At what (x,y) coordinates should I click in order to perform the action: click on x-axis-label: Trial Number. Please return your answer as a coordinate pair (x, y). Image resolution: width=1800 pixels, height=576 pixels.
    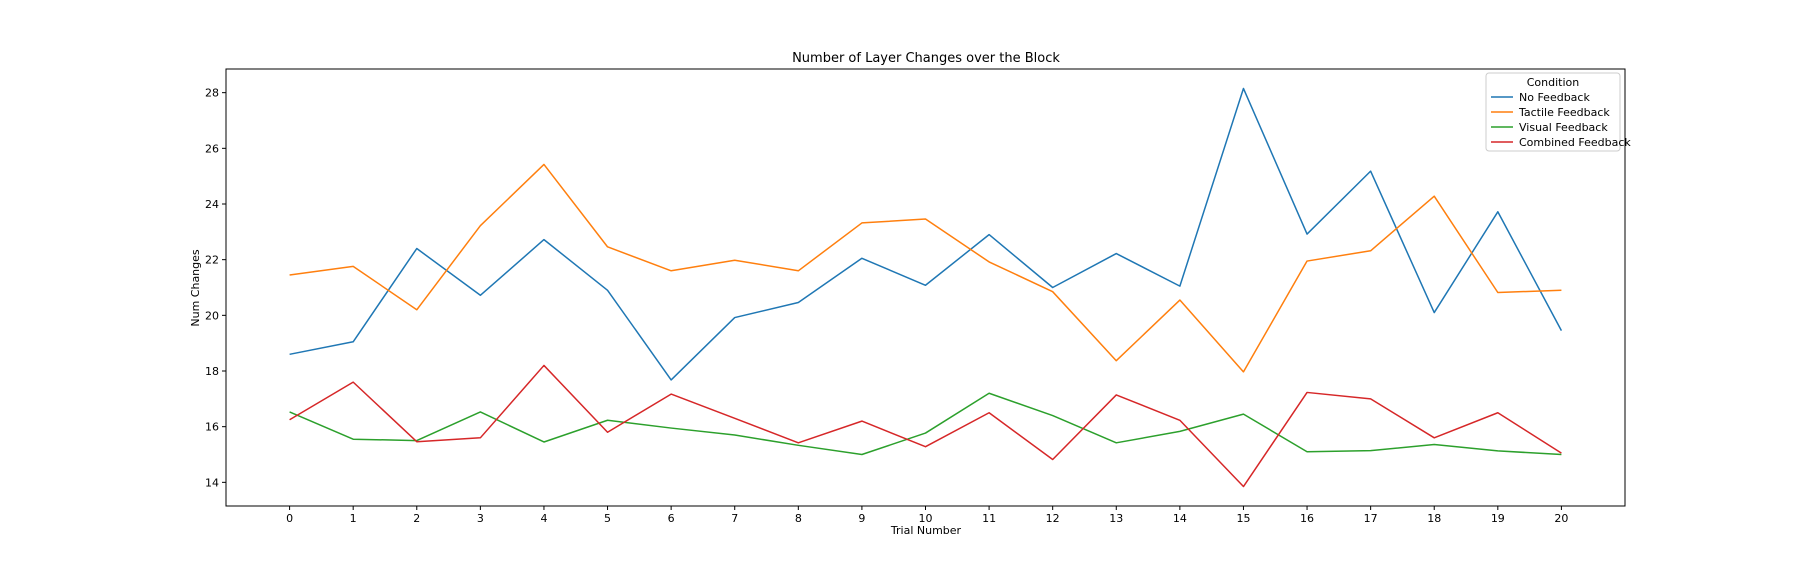
    Looking at the image, I should click on (926, 530).